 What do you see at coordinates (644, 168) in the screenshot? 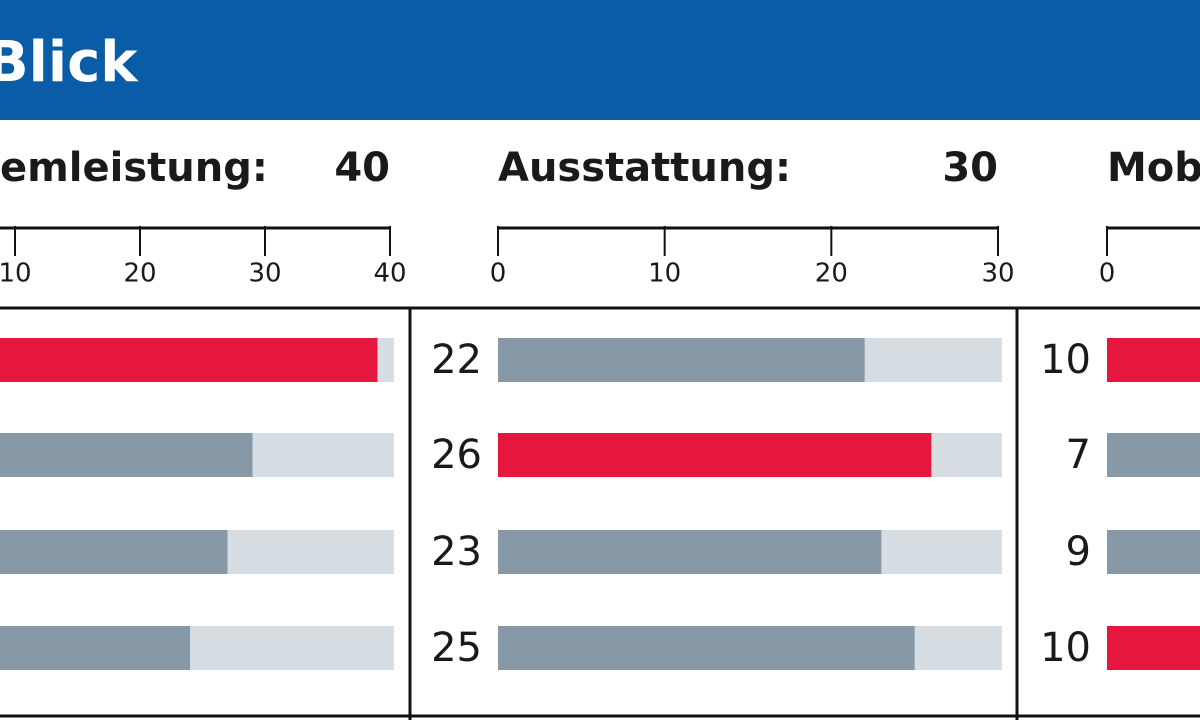
I see `panel-title: Ausstattung:` at bounding box center [644, 168].